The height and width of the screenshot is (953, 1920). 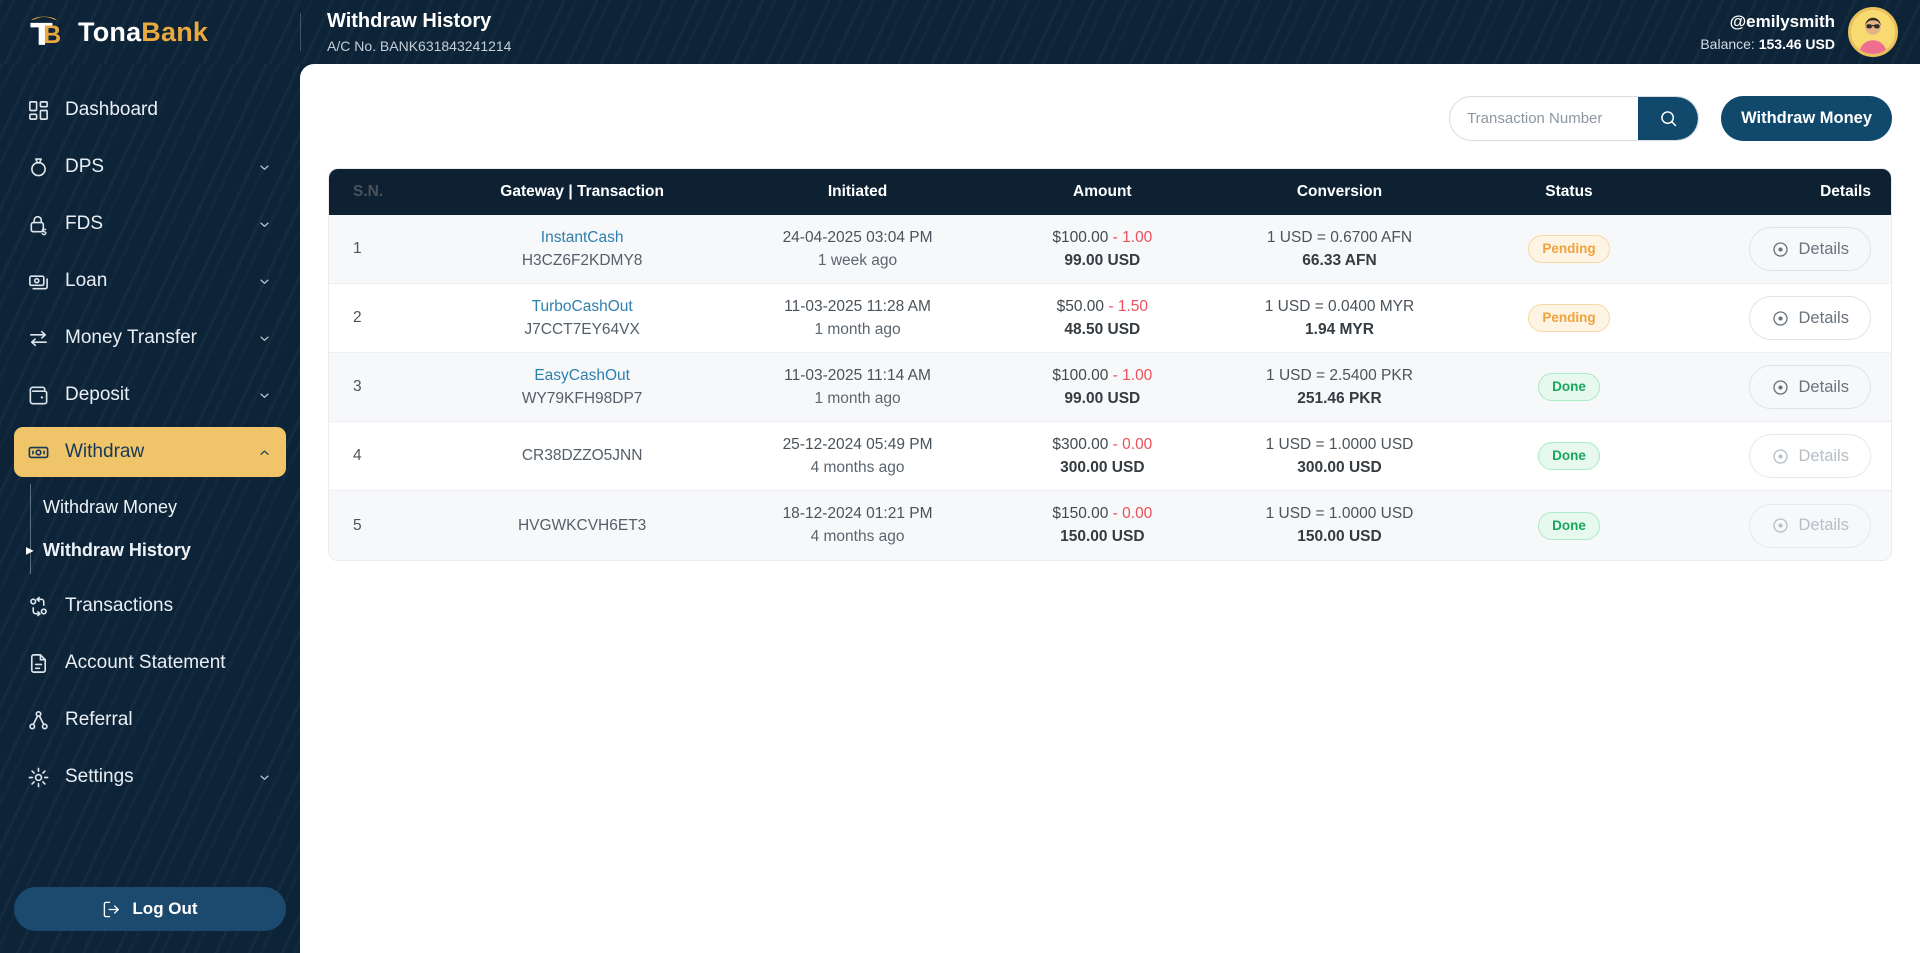 What do you see at coordinates (1806, 118) in the screenshot?
I see `withdraw-money-button: Withdraw Money` at bounding box center [1806, 118].